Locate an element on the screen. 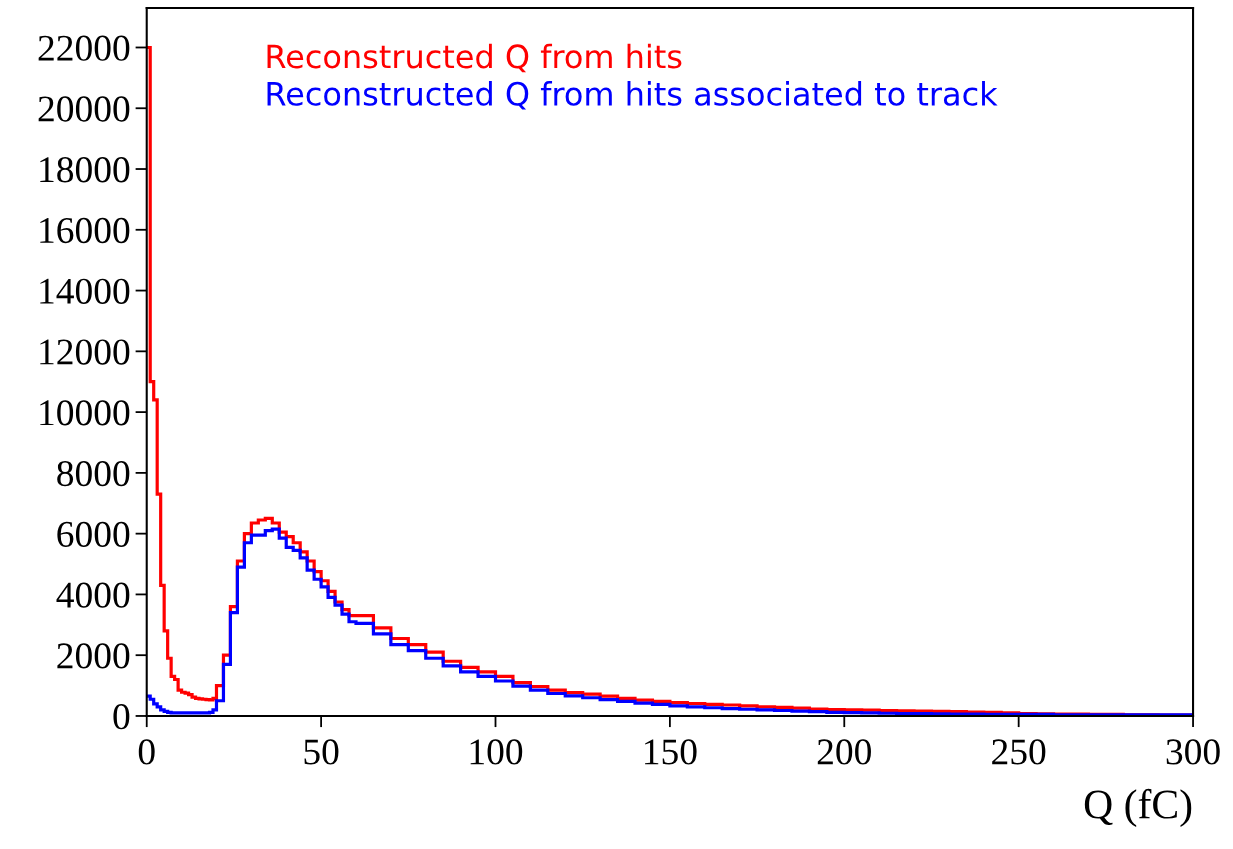  y-tick-label: 14000 is located at coordinates (85, 291).